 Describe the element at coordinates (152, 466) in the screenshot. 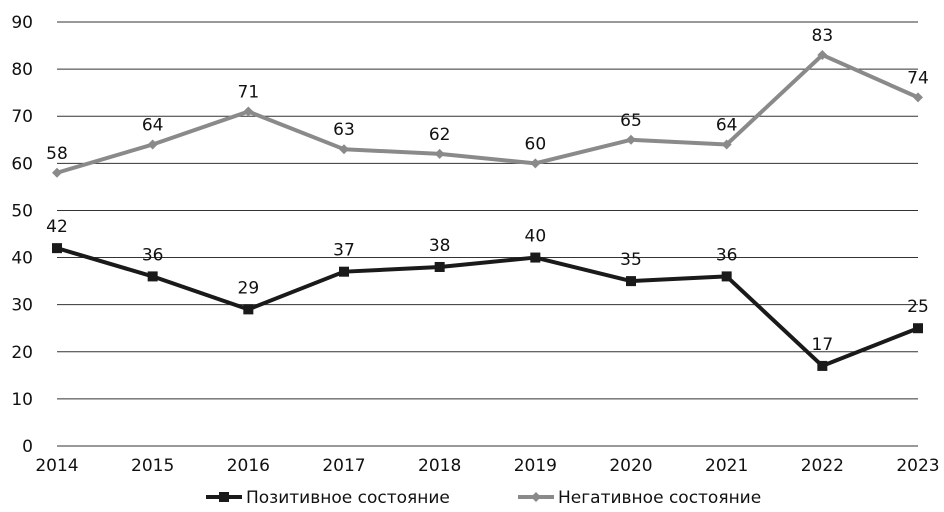

I see `x-tick-label: 2015` at that location.